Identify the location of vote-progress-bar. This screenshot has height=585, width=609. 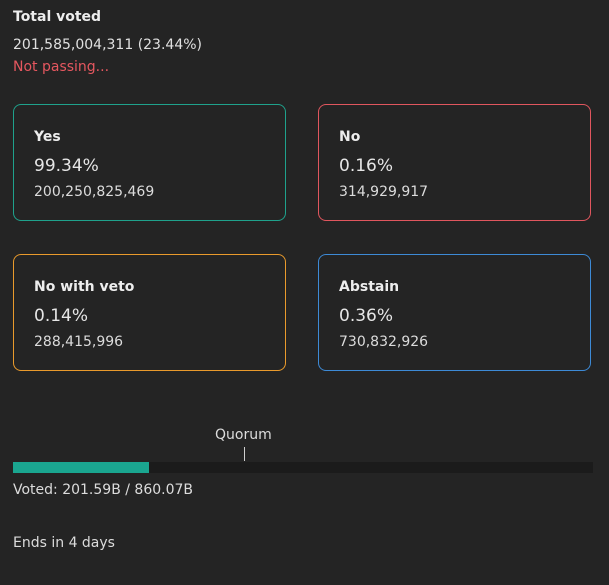
(303, 467).